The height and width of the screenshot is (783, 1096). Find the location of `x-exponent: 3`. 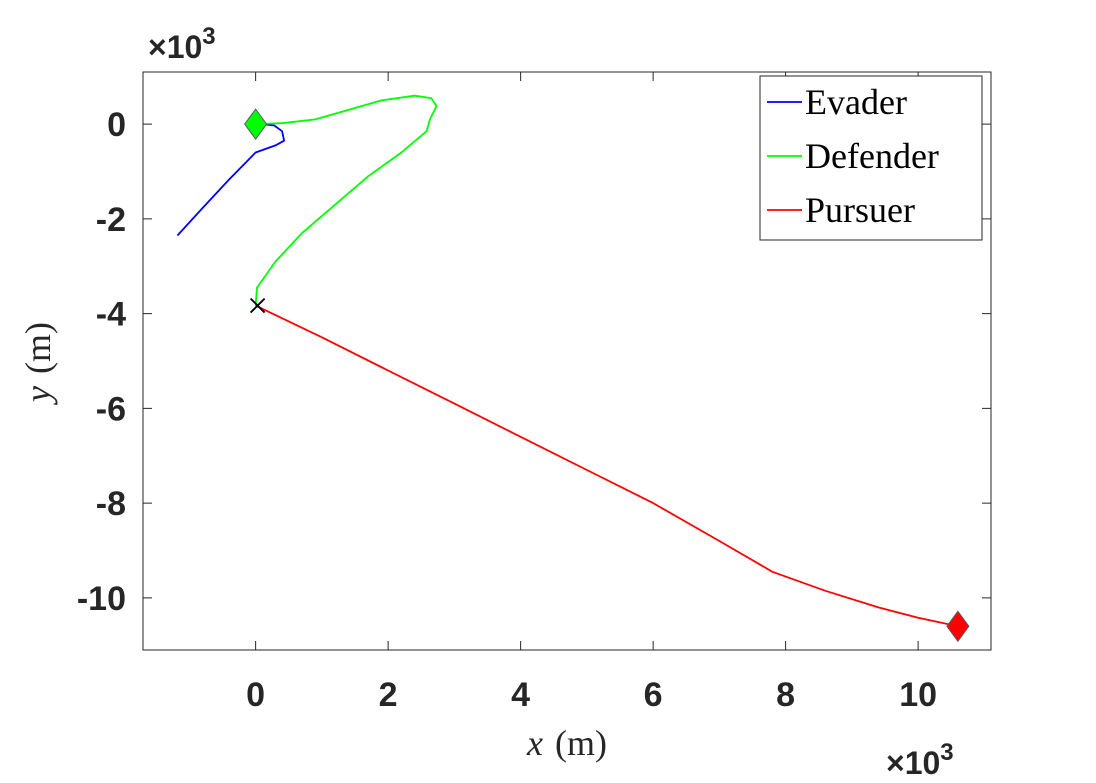

x-exponent: 3 is located at coordinates (946, 752).